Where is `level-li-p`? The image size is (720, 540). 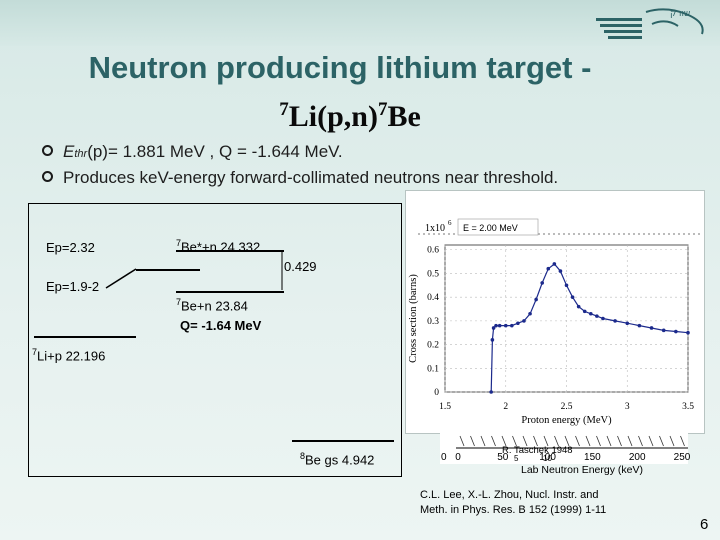
level-li-p is located at coordinates (85, 337).